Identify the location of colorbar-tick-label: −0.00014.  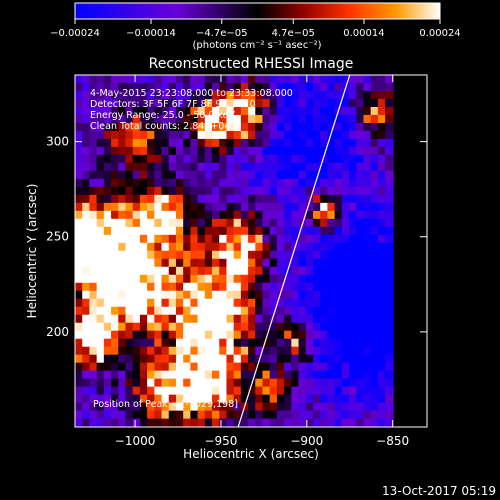
(151, 33).